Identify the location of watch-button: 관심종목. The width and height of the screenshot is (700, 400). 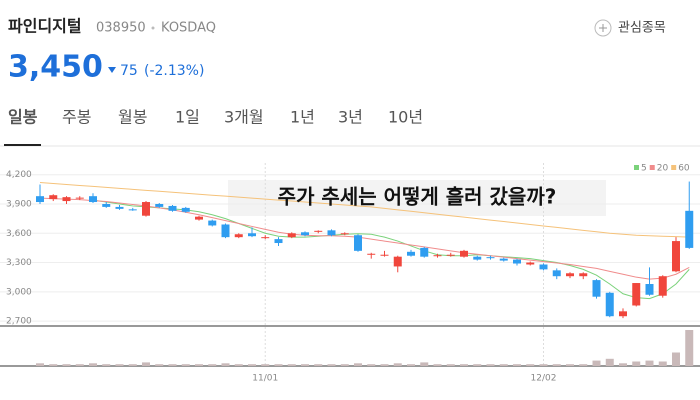
(630, 28).